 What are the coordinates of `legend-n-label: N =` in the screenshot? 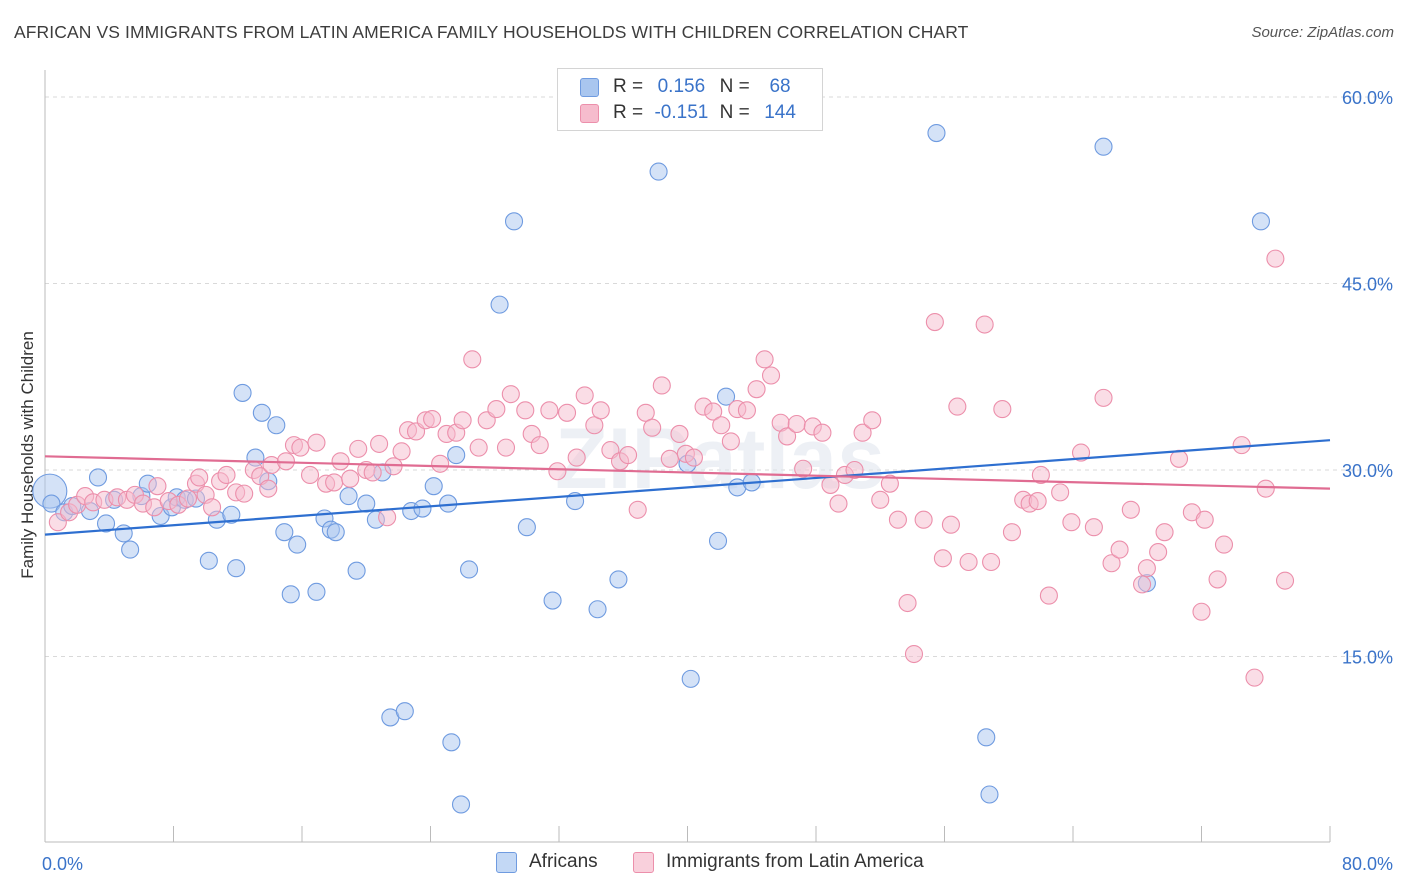 It's located at (734, 86).